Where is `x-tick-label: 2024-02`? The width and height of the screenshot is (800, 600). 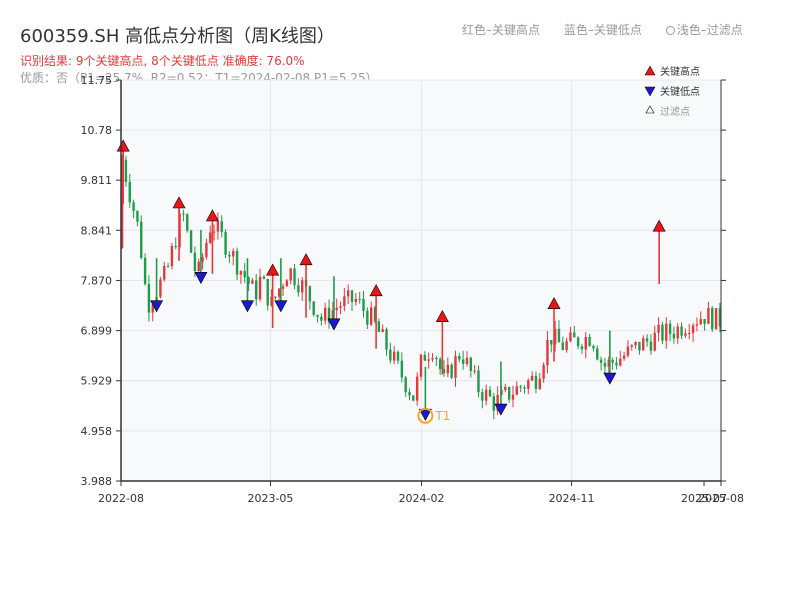
x-tick-label: 2024-02 is located at coordinates (422, 498).